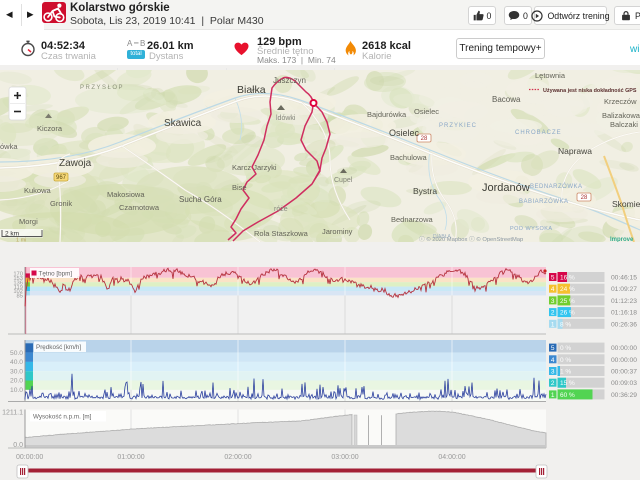 This screenshot has height=480, width=640. What do you see at coordinates (18, 445) in the screenshot?
I see `svg-text: 0.0` at bounding box center [18, 445].